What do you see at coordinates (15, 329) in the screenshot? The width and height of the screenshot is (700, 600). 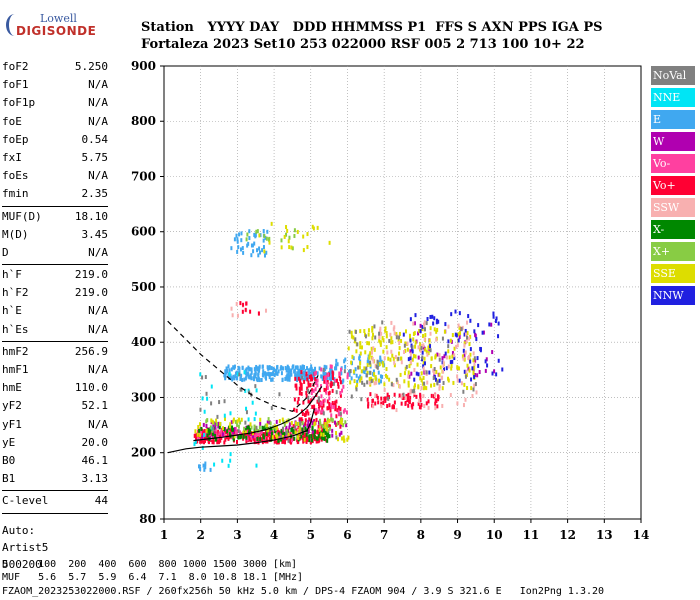 I see `param-name: h`Es` at bounding box center [15, 329].